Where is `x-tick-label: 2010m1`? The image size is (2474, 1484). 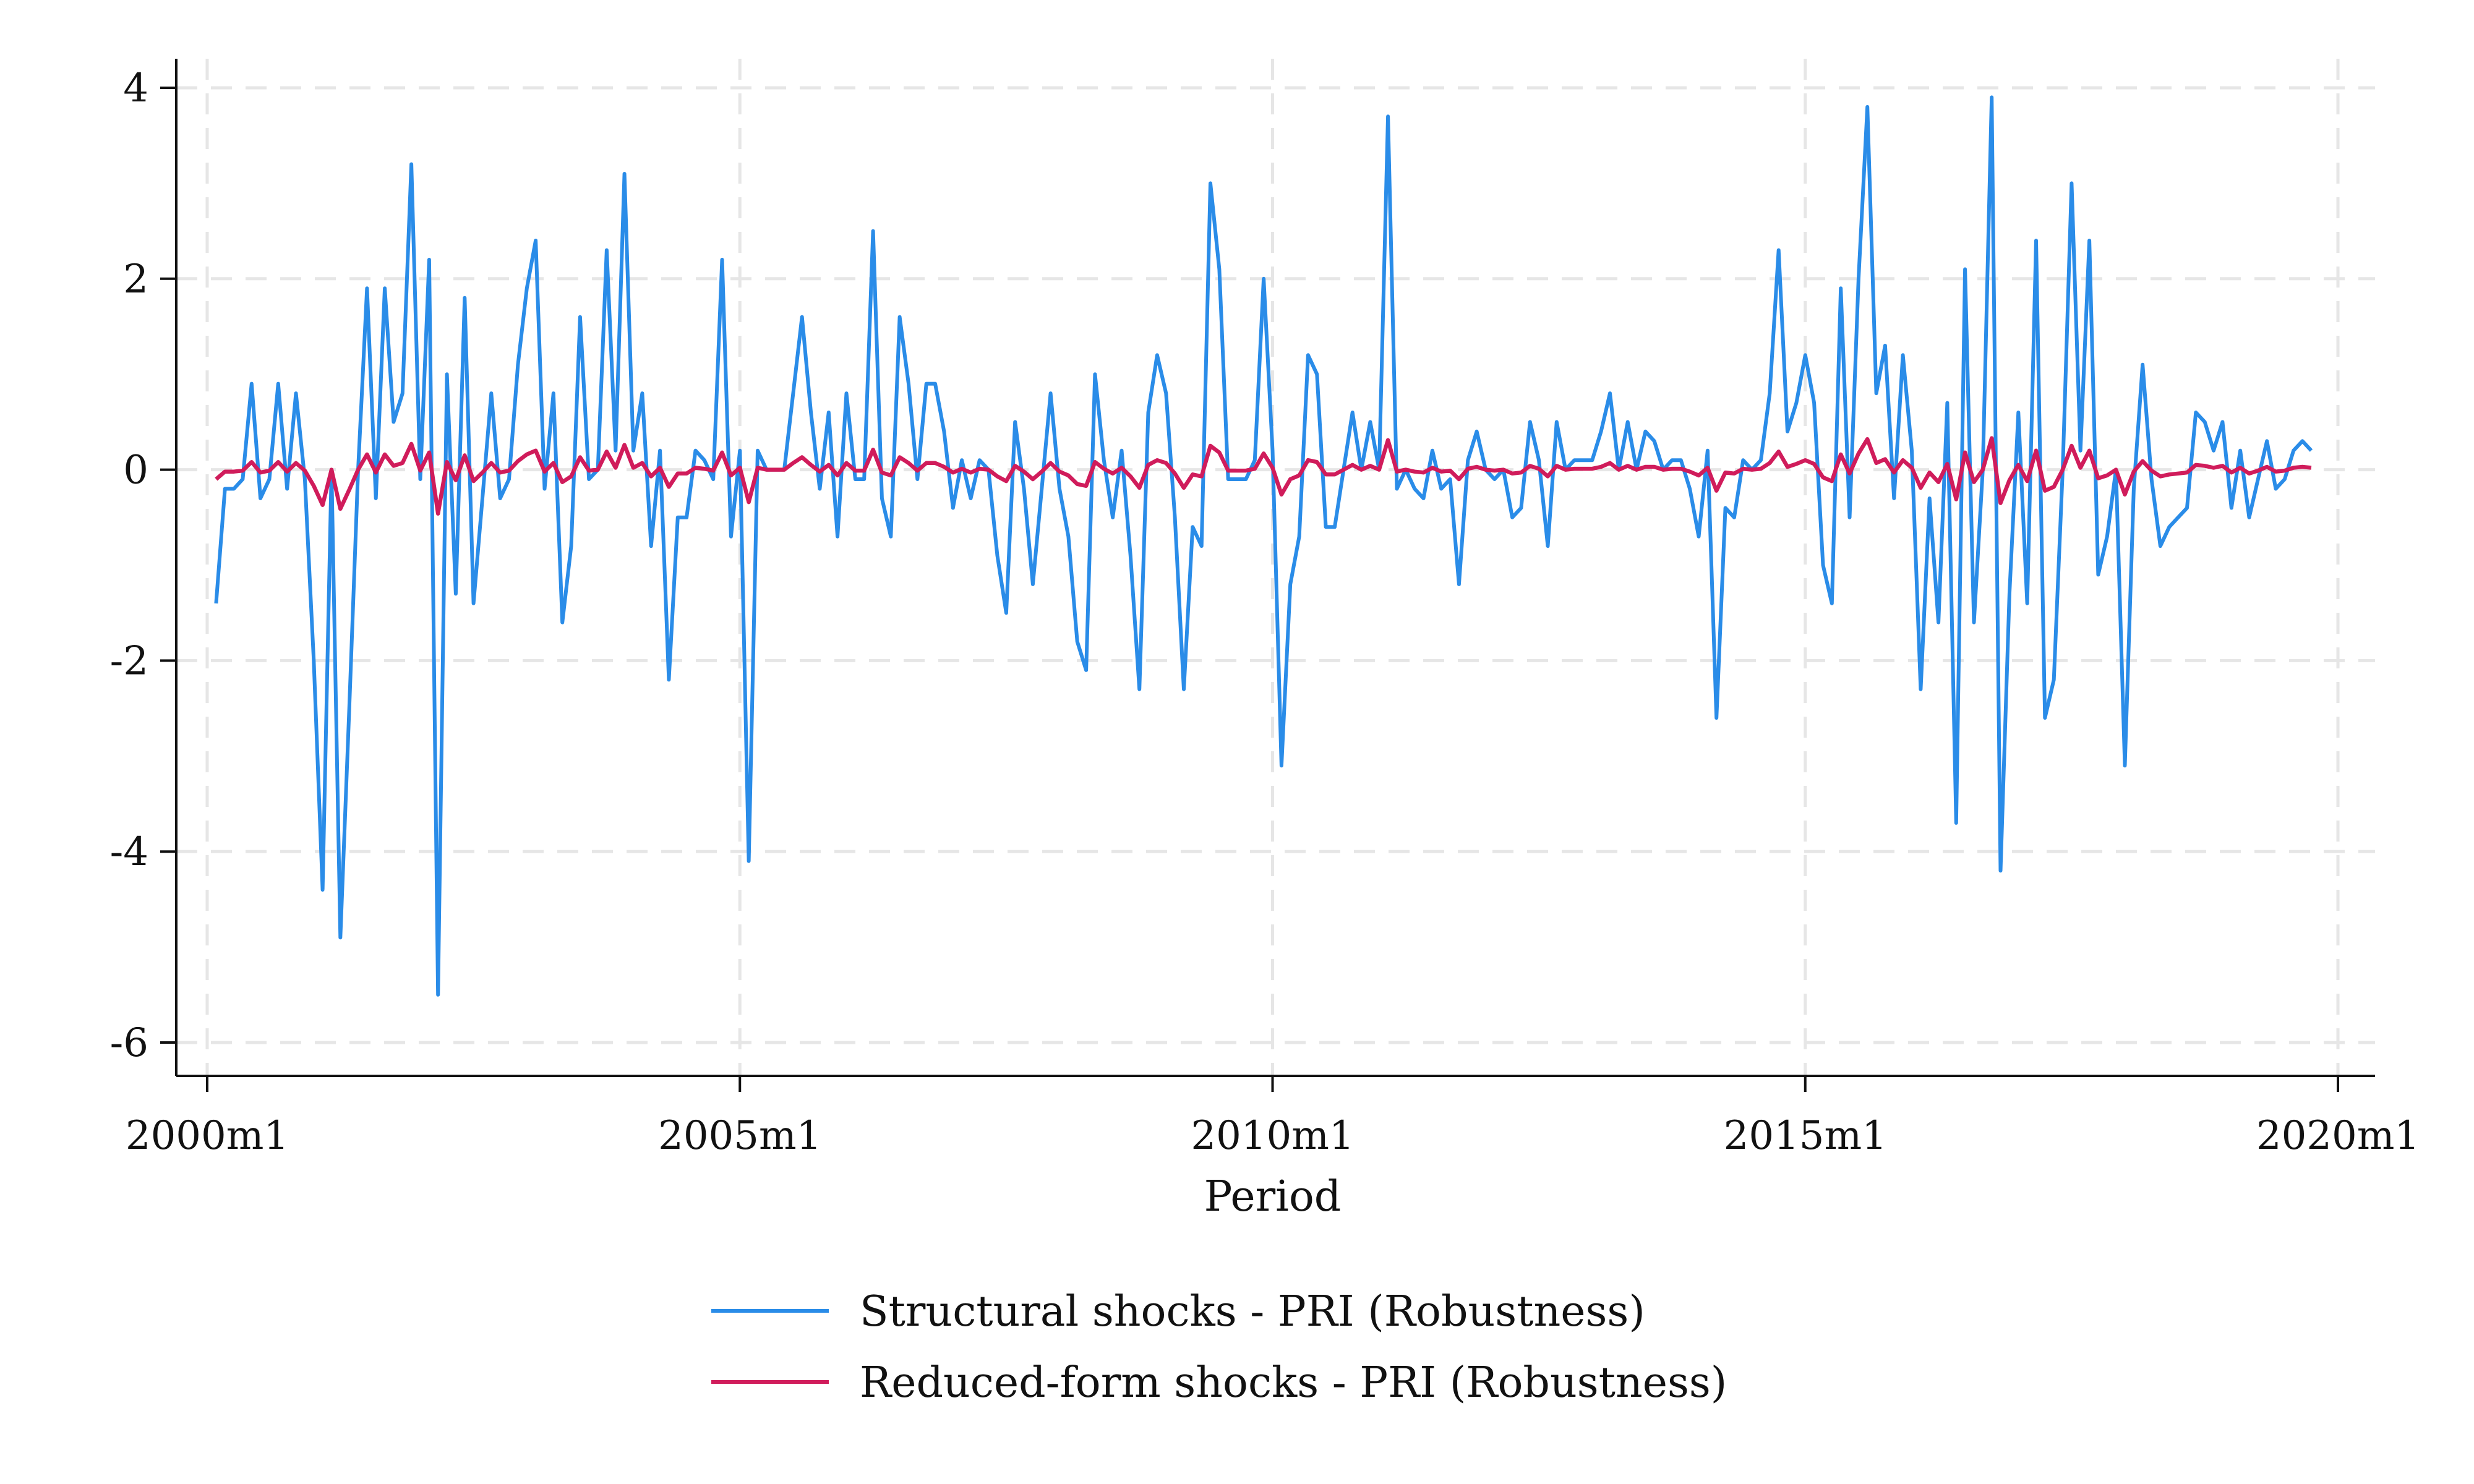 x-tick-label: 2010m1 is located at coordinates (1272, 1136).